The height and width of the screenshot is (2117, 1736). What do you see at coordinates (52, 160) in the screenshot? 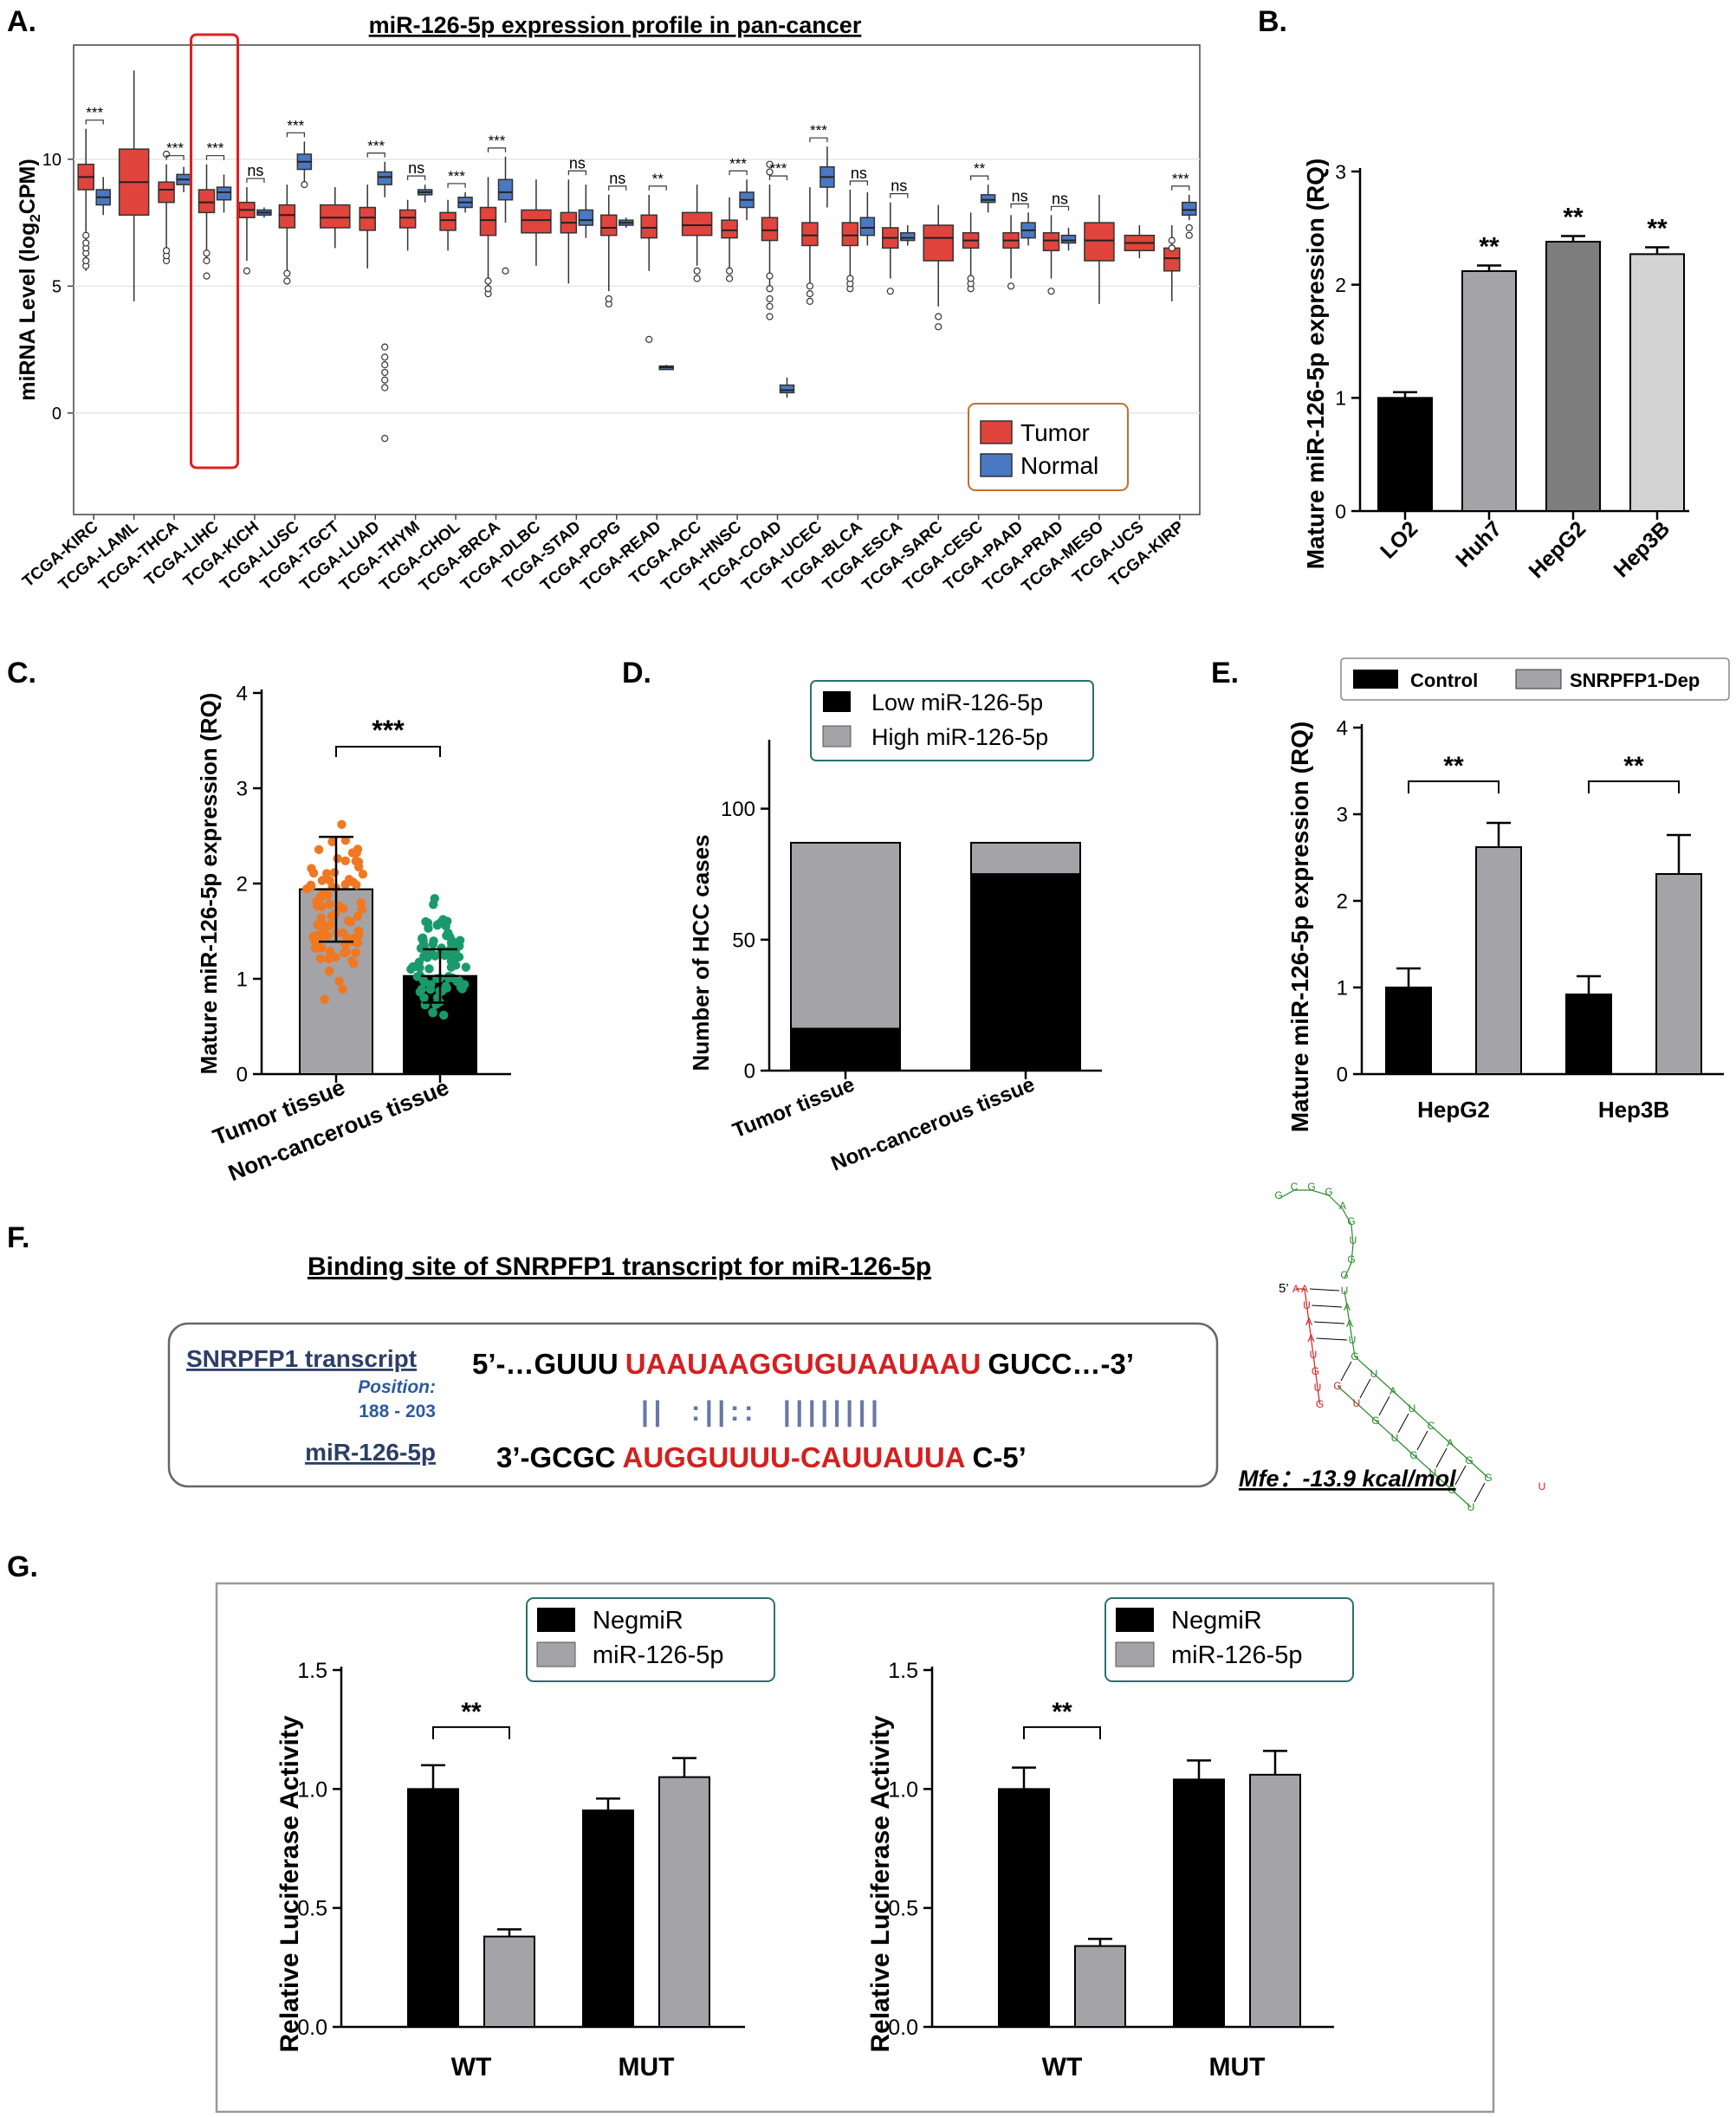
I see `panel-a-y-tick-label: 10` at bounding box center [52, 160].